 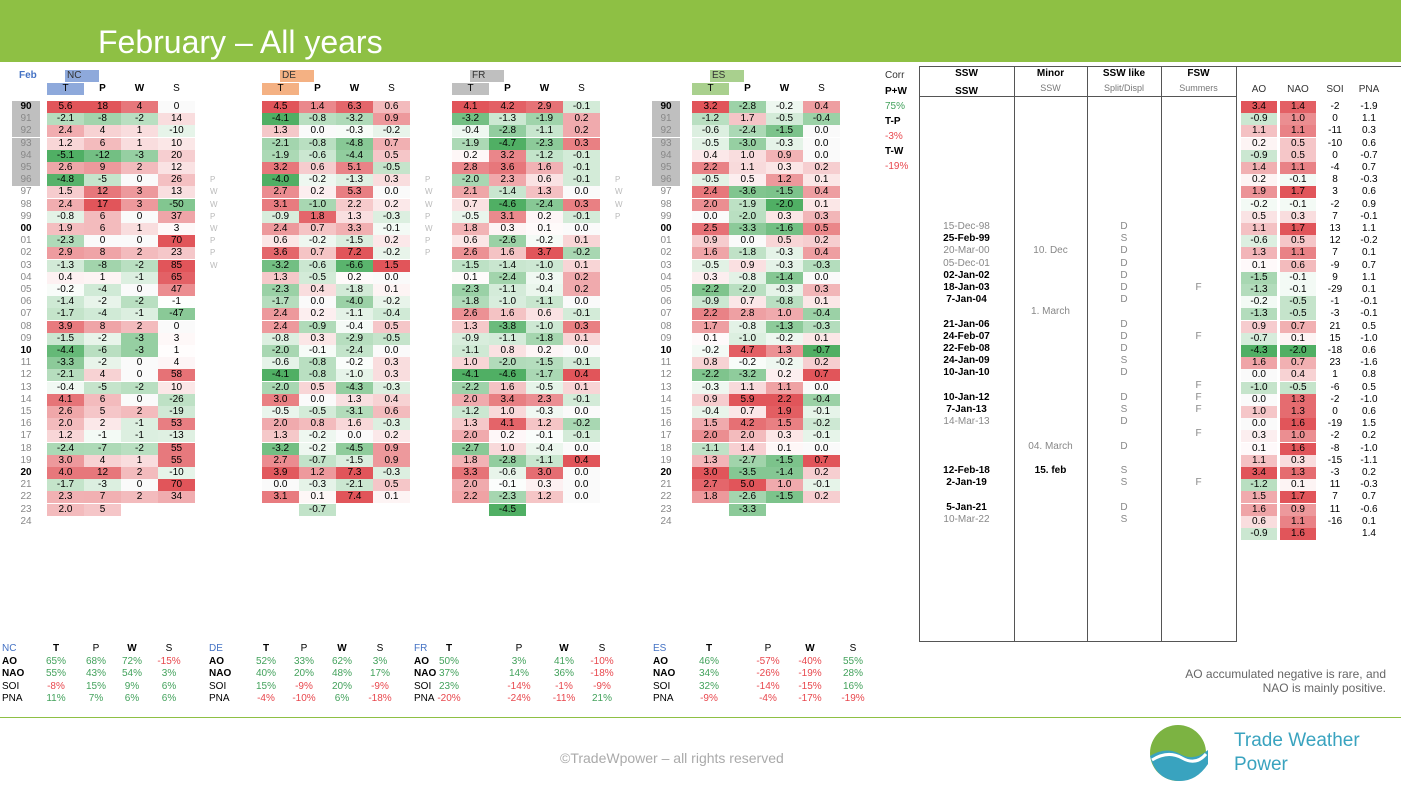 I want to click on data-cell: 1.7, so click(x=747, y=119).